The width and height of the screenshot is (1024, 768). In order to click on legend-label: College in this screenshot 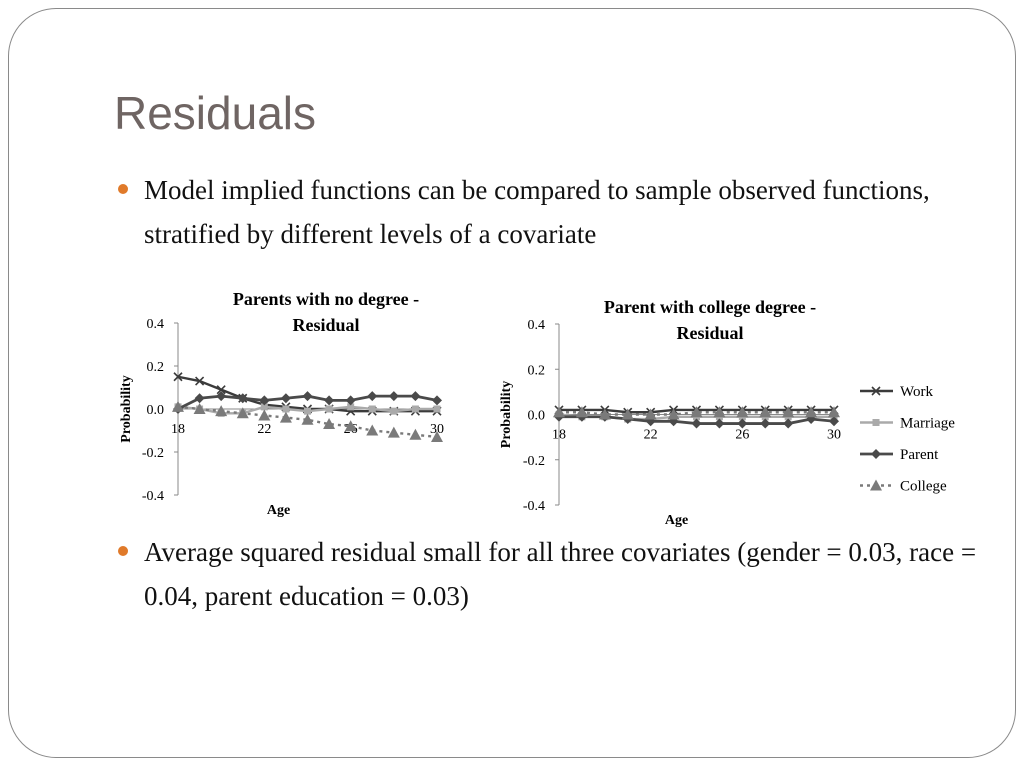, I will do `click(923, 487)`.